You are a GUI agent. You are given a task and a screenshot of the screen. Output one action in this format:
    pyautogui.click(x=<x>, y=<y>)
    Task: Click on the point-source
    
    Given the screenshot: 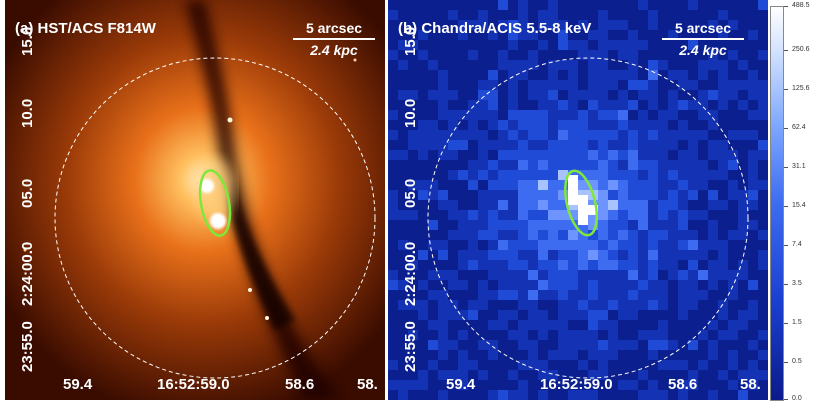 What is the action you would take?
    pyautogui.click(x=250, y=290)
    